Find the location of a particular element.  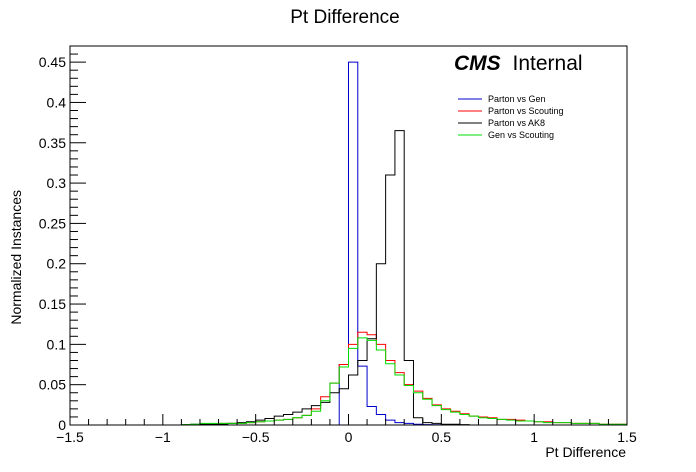

x-tick-label: −1 is located at coordinates (163, 437).